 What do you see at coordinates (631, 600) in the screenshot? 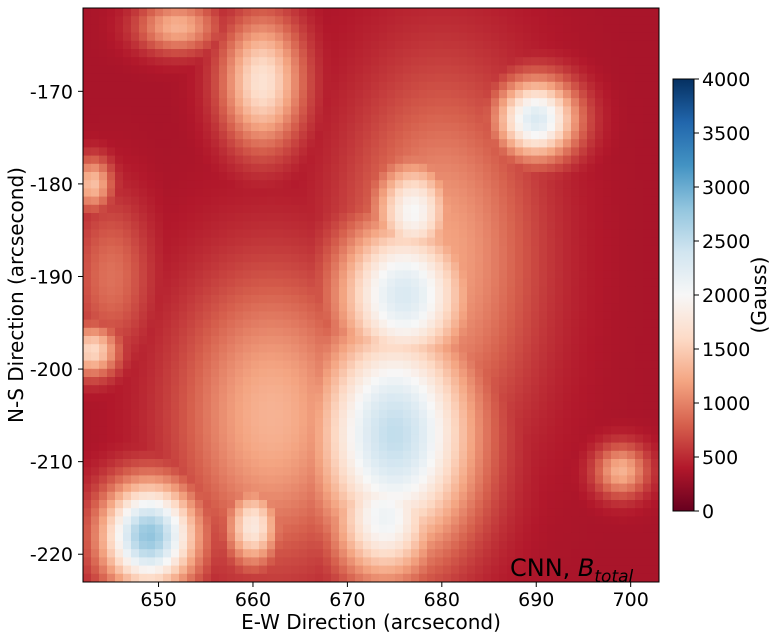
I see `x-tick-label: 700` at bounding box center [631, 600].